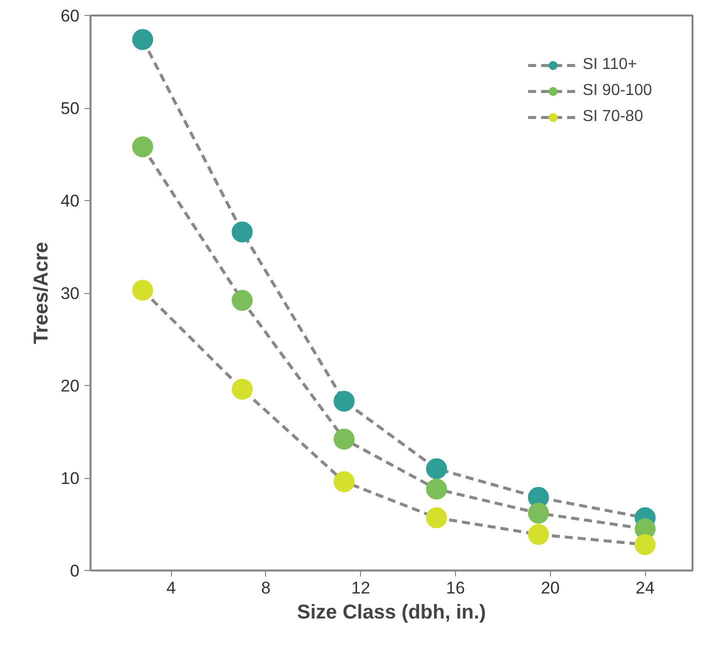  I want to click on y-tick-label: 10, so click(70, 478).